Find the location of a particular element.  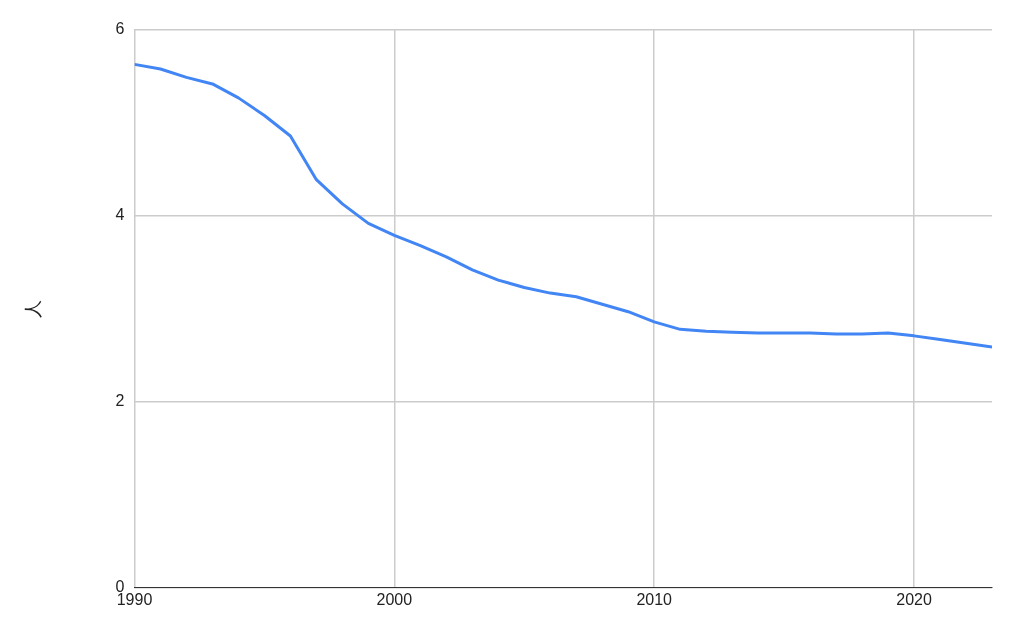

x-tick-label: 2020 is located at coordinates (914, 599).